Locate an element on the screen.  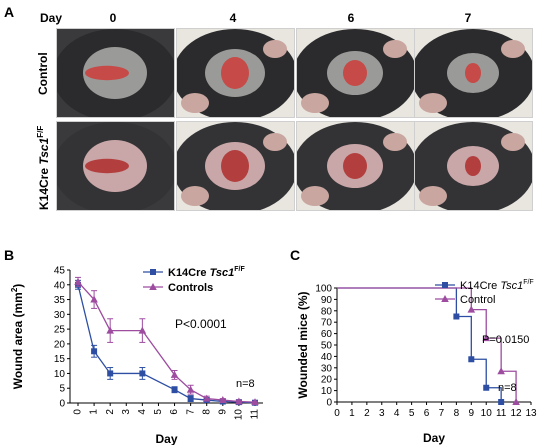
legend-item: Control is located at coordinates (465, 300).